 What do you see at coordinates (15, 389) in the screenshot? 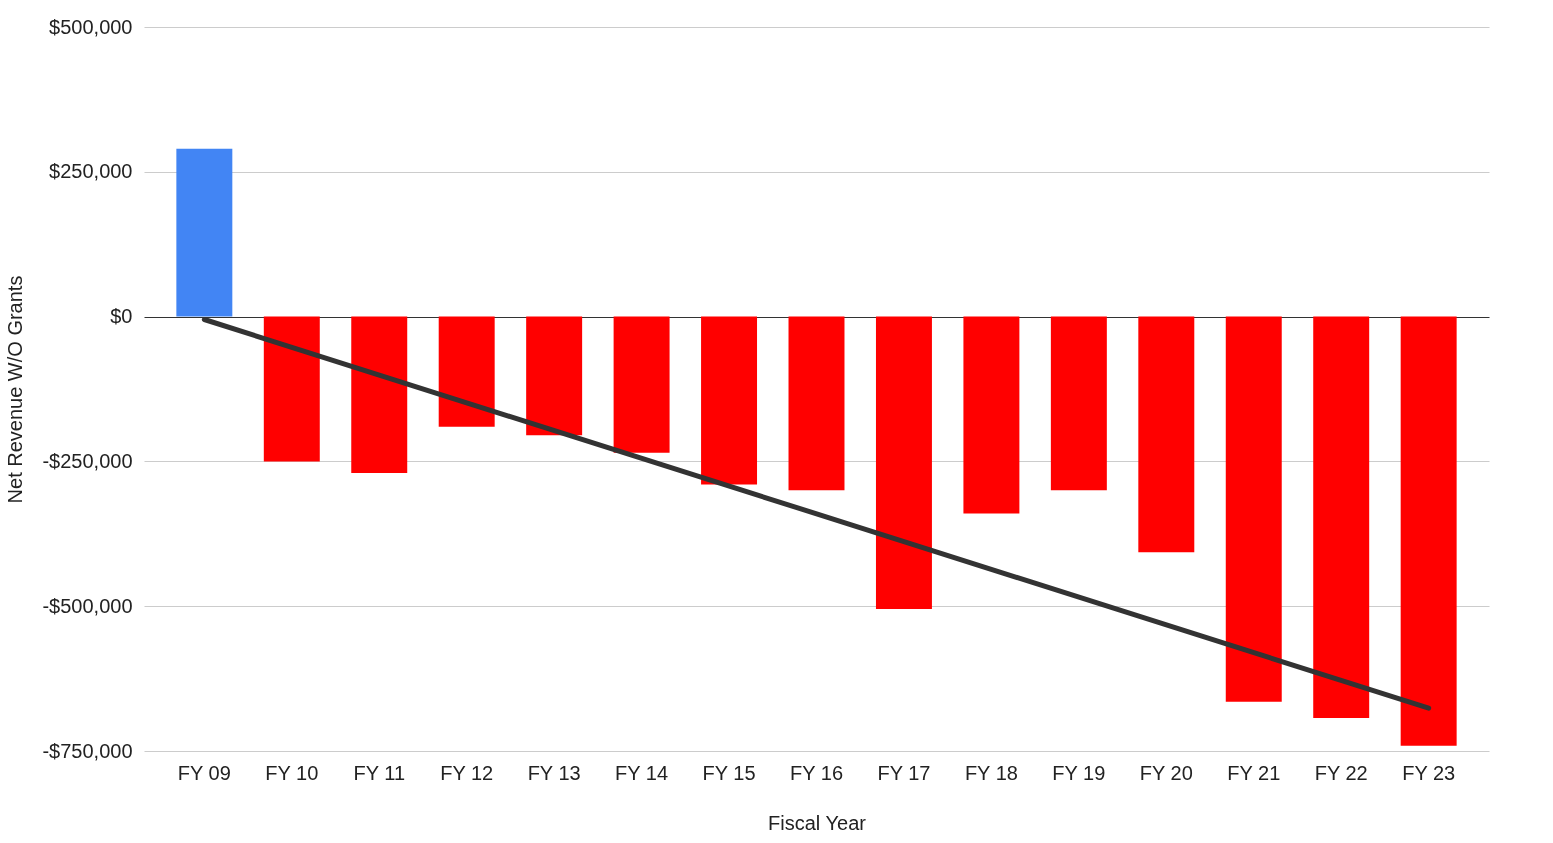
I see `y-axis-title: Net Revenue W/O Grants` at bounding box center [15, 389].